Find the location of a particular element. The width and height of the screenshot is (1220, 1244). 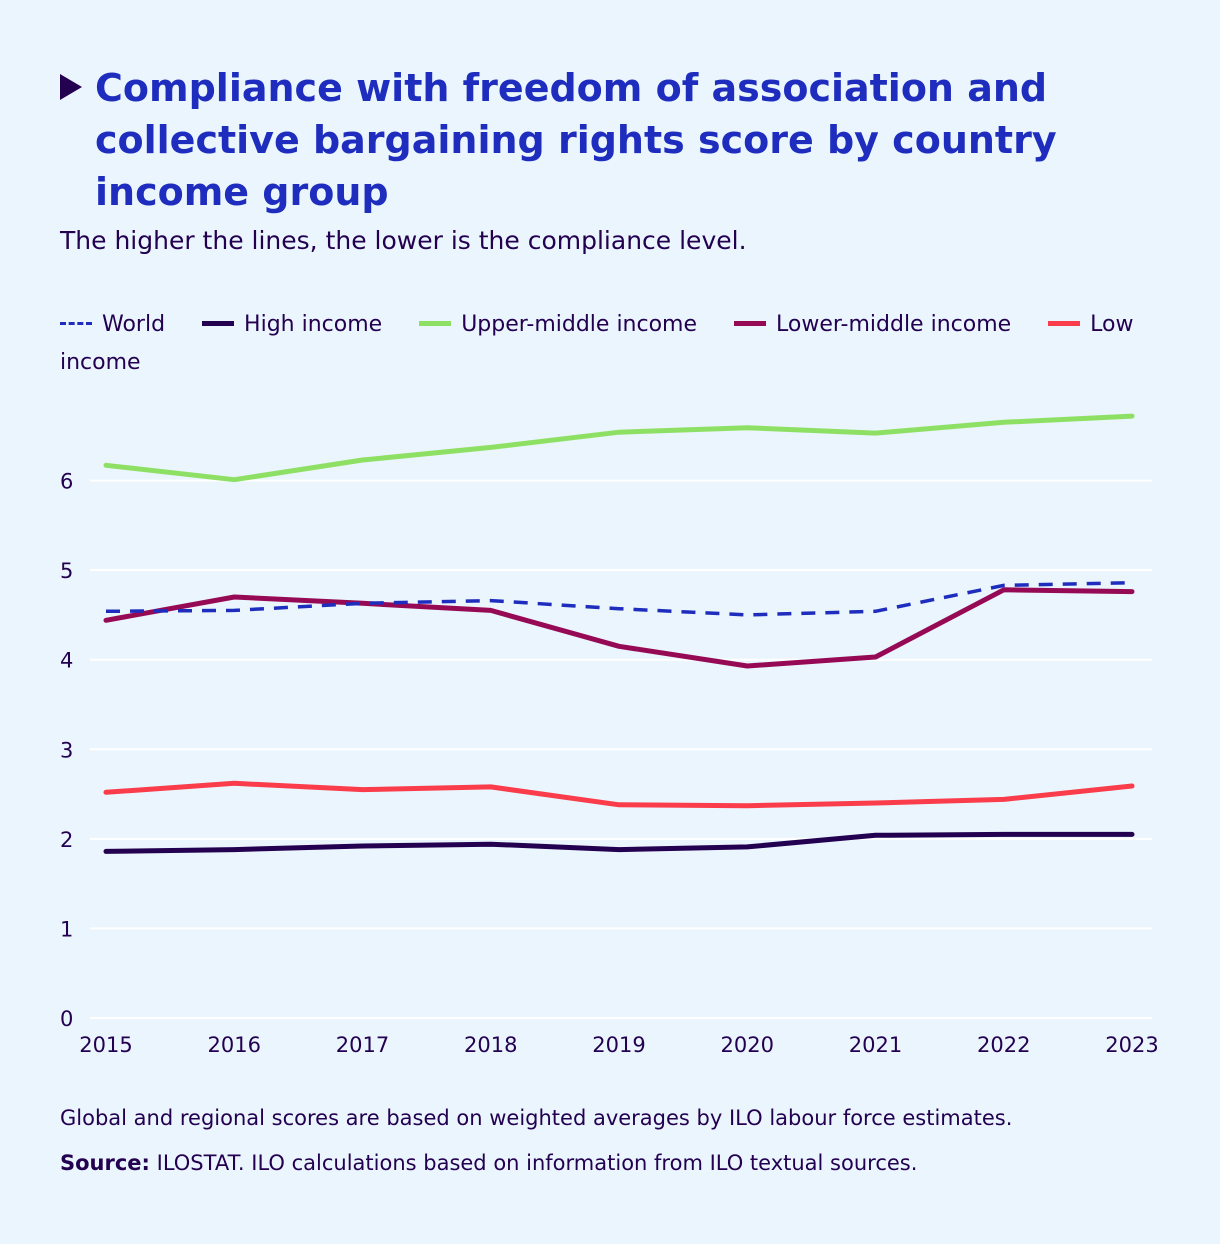

triangle-marker-icon is located at coordinates (71, 87).